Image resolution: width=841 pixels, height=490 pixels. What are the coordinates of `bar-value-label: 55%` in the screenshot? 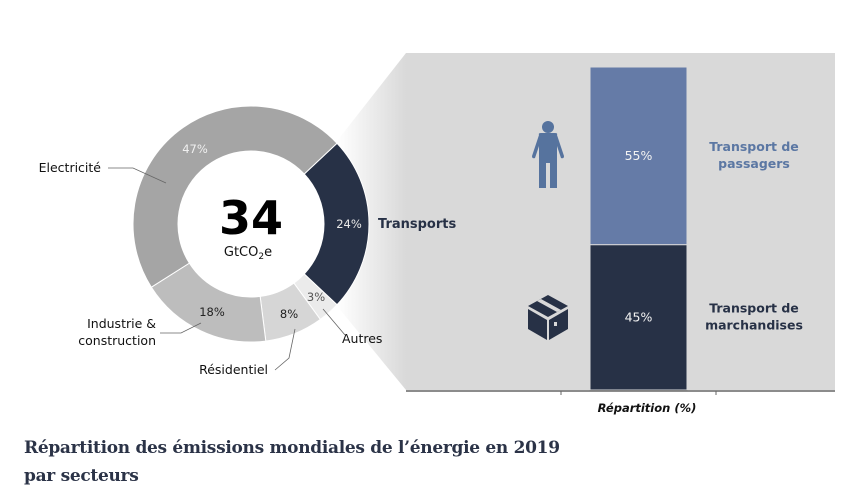 It's located at (639, 155).